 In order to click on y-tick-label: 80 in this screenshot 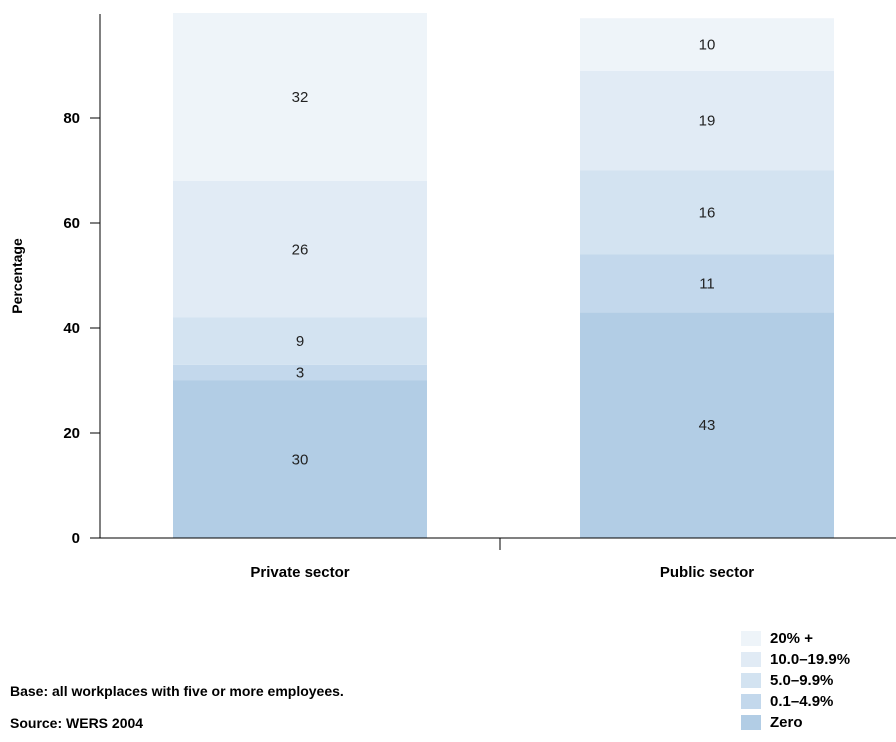, I will do `click(71, 118)`.